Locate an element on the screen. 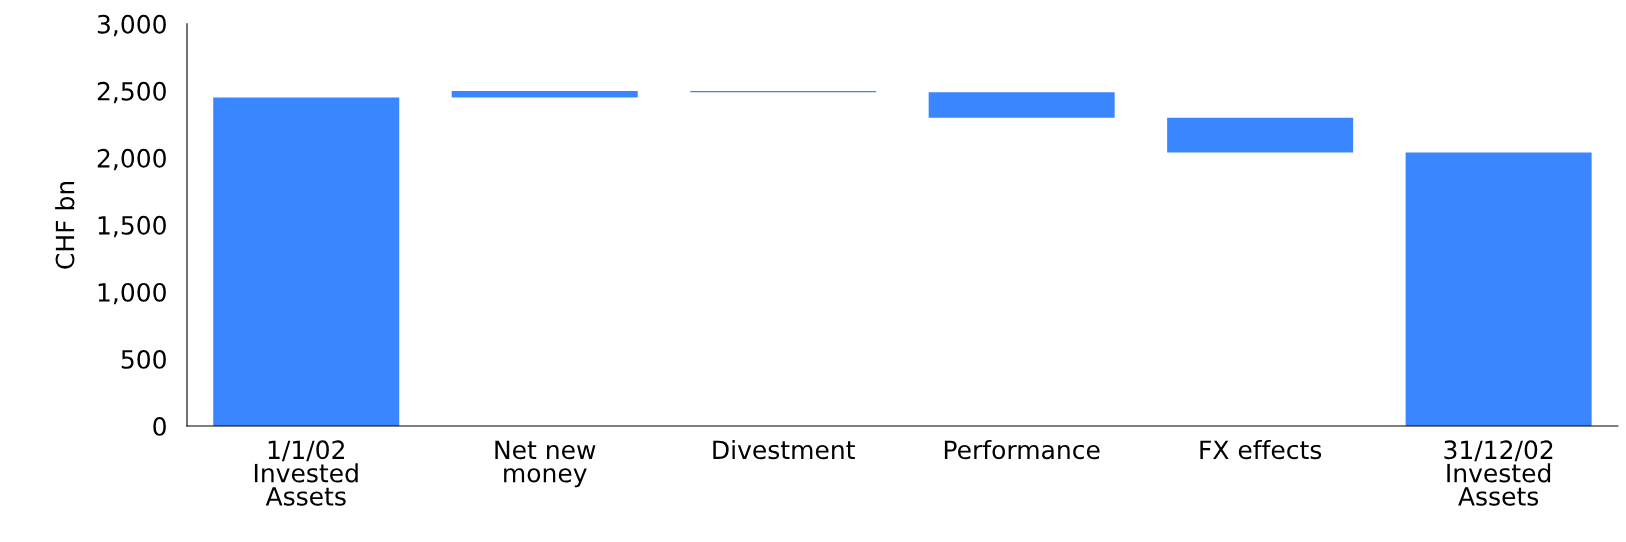  y-tick-label: 500 is located at coordinates (143, 359).